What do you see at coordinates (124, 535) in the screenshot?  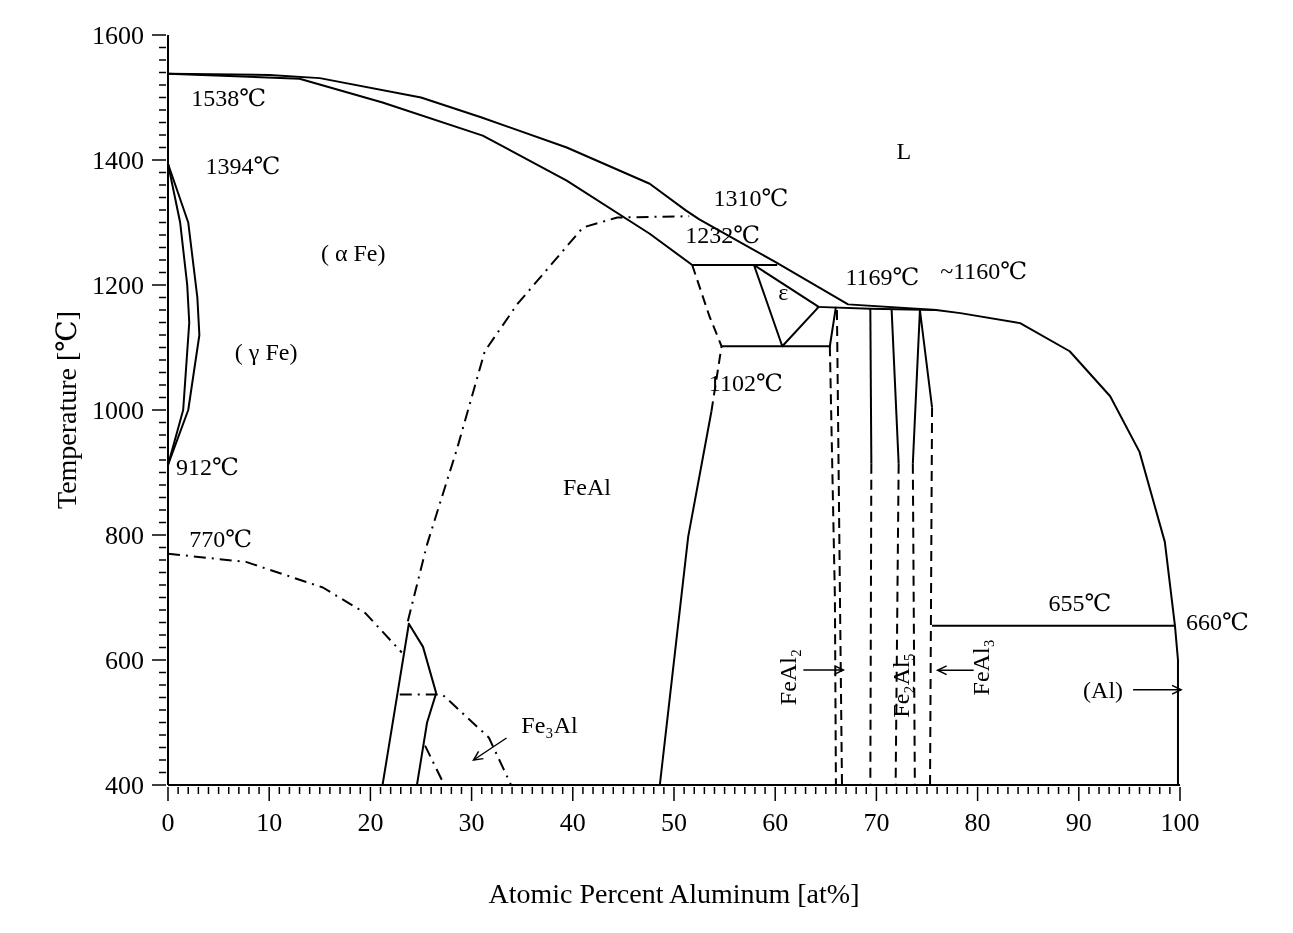 I see `y-tick-label: 800` at bounding box center [124, 535].